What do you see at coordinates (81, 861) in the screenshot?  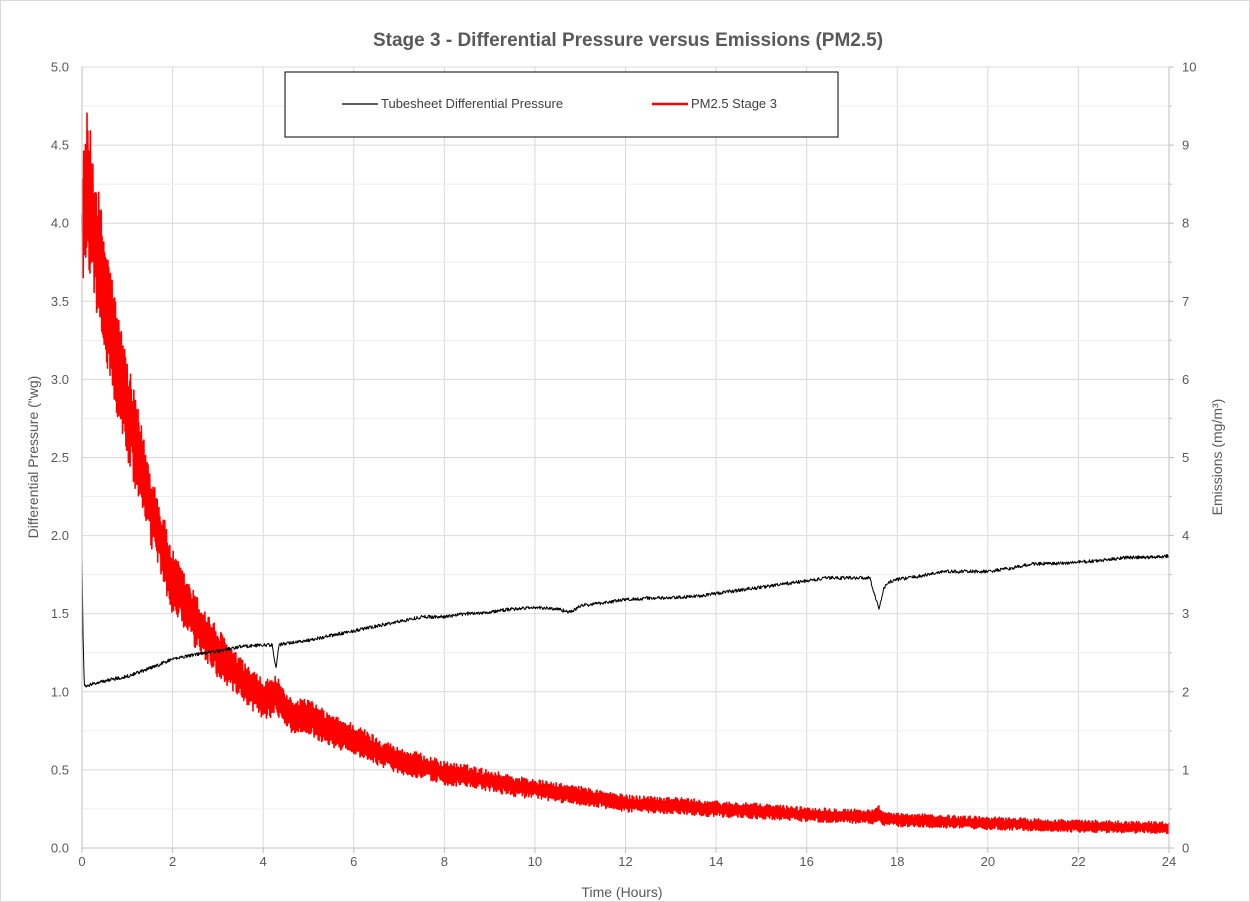 I see `x-tick-label: 0` at bounding box center [81, 861].